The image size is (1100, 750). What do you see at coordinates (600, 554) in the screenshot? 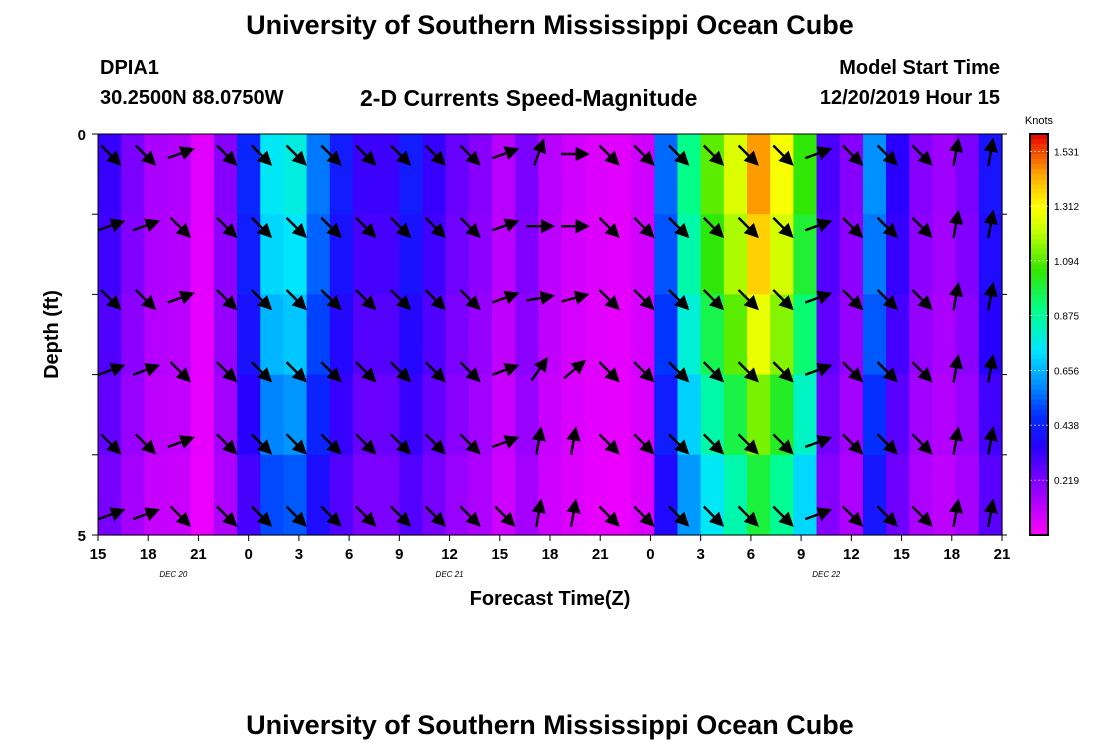
I see `x-tick-label: 21` at bounding box center [600, 554].